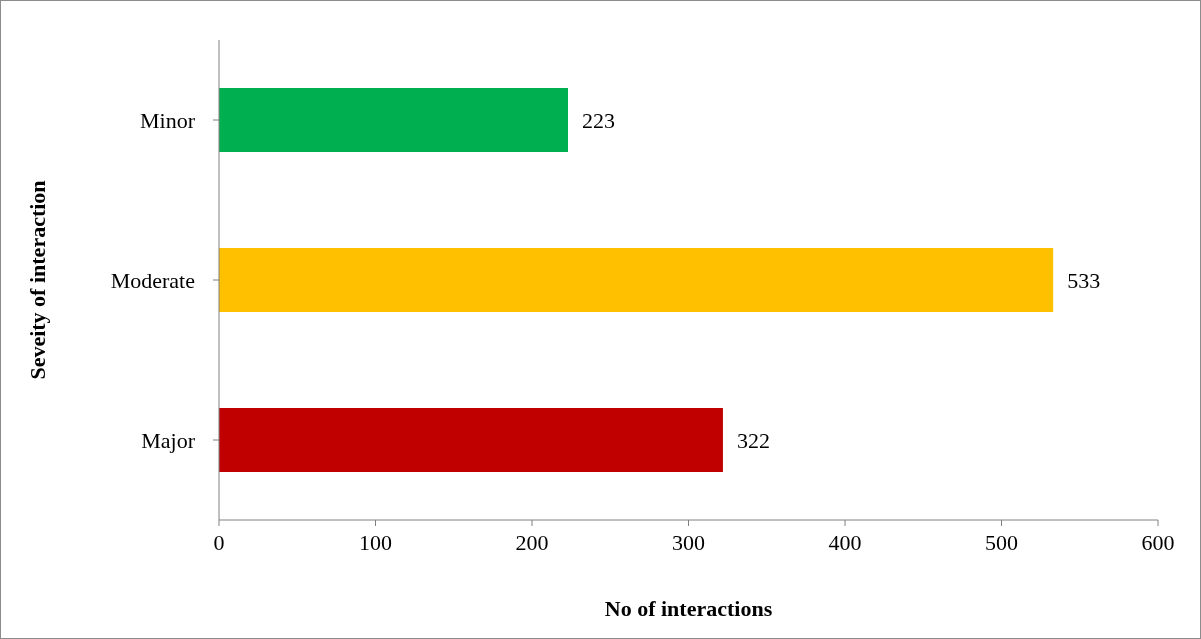 This screenshot has width=1201, height=639. Describe the element at coordinates (845, 542) in the screenshot. I see `x-tick-label: 400` at that location.